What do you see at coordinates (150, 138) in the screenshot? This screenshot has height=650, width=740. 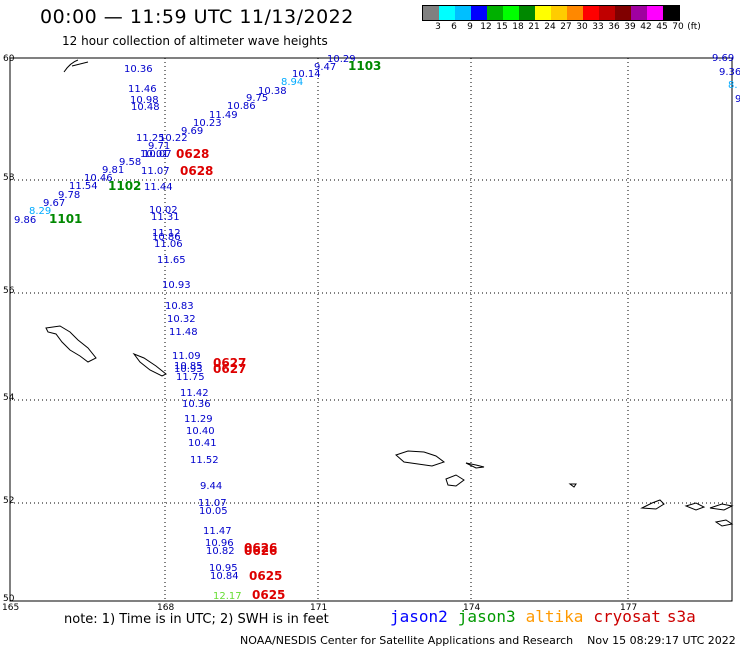 I see `observation-label: 11.25` at bounding box center [150, 138].